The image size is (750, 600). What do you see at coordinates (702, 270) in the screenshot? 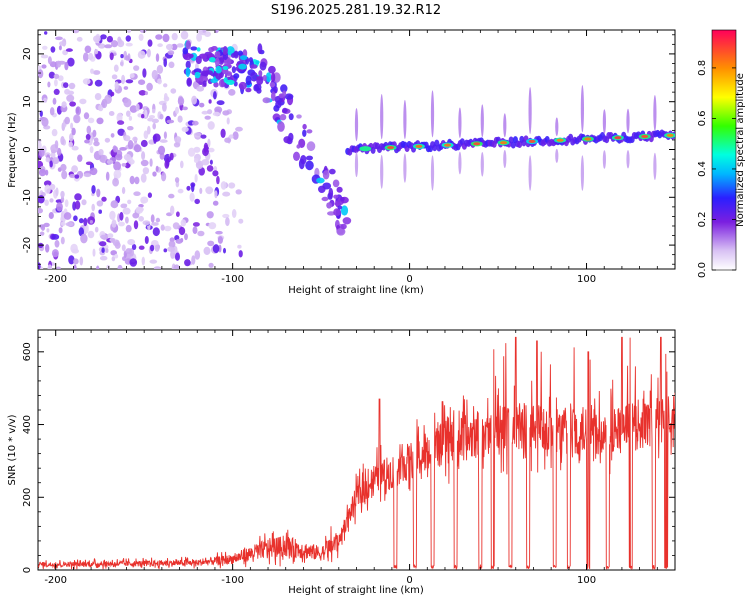
I see `colorbar-tick-label: 0.0` at bounding box center [702, 270].